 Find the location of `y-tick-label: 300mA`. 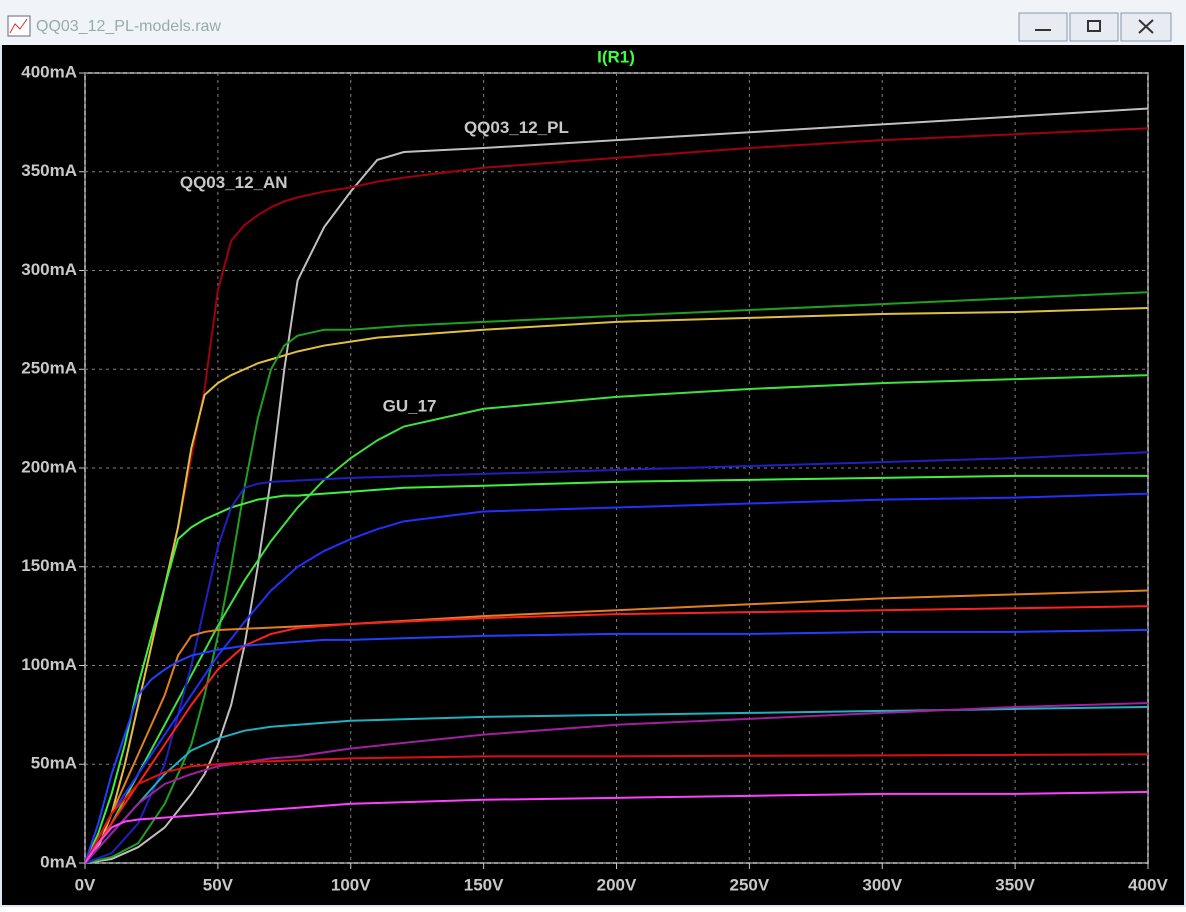

y-tick-label: 300mA is located at coordinates (49, 269).